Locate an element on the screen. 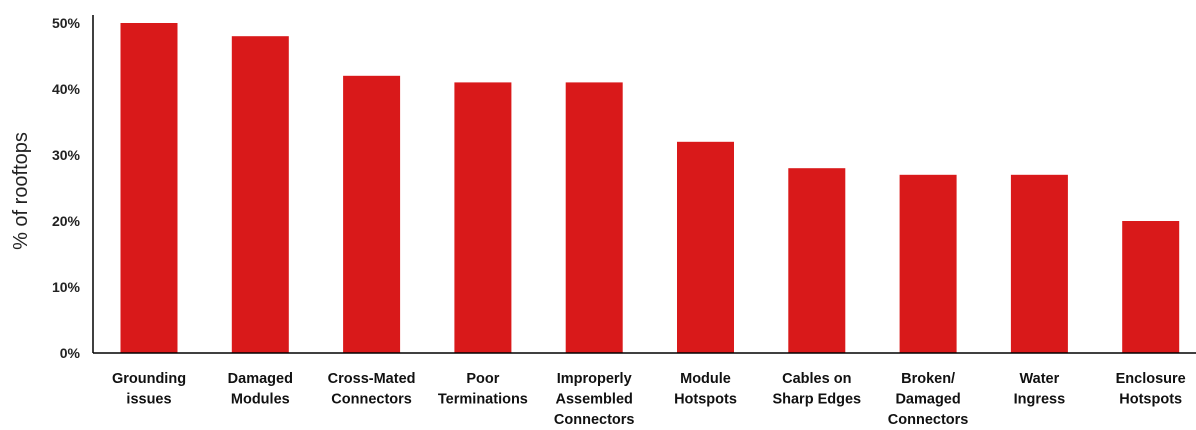 Image resolution: width=1196 pixels, height=430 pixels. category-label-line: Poor is located at coordinates (482, 379).